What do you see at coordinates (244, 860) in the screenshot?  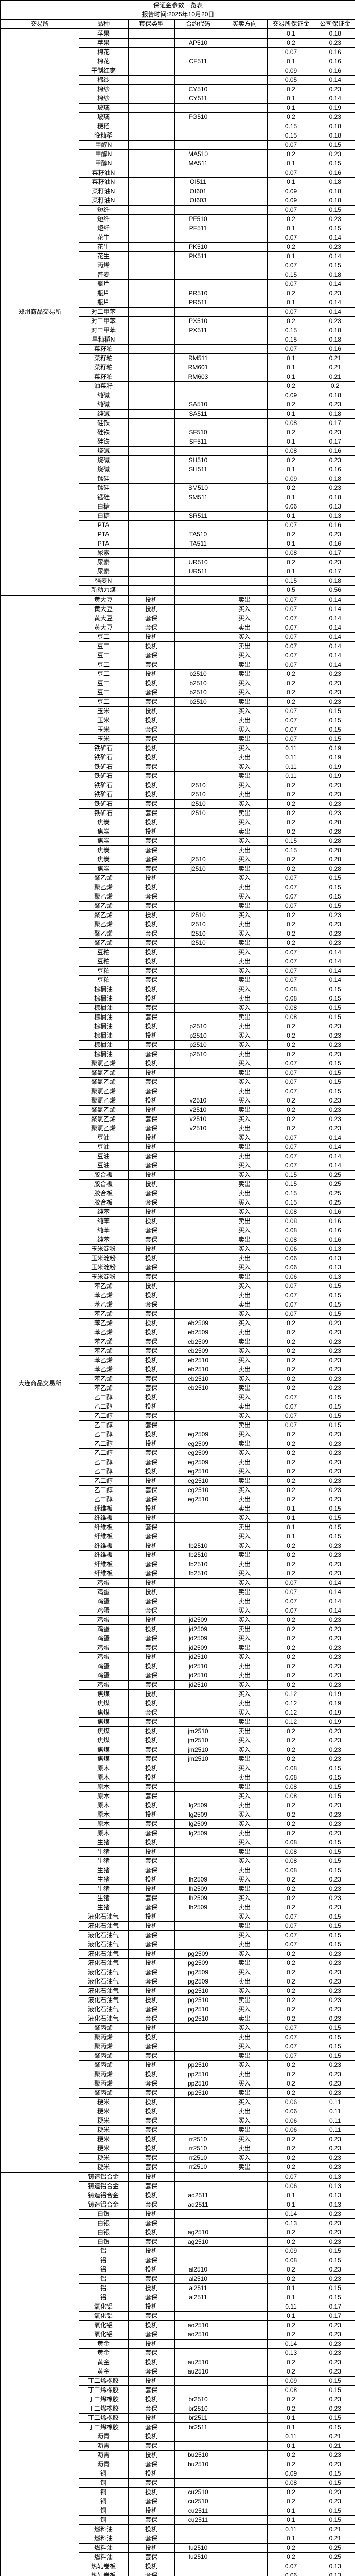 I see `cell-direction: 买入` at bounding box center [244, 860].